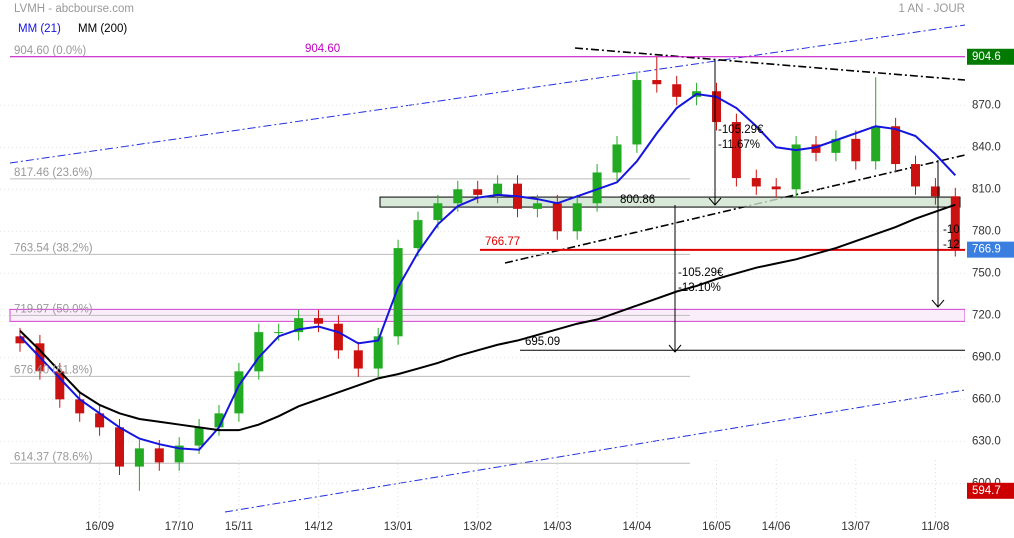 The width and height of the screenshot is (1014, 538). What do you see at coordinates (322, 49) in the screenshot?
I see `level-label: 904.60` at bounding box center [322, 49].